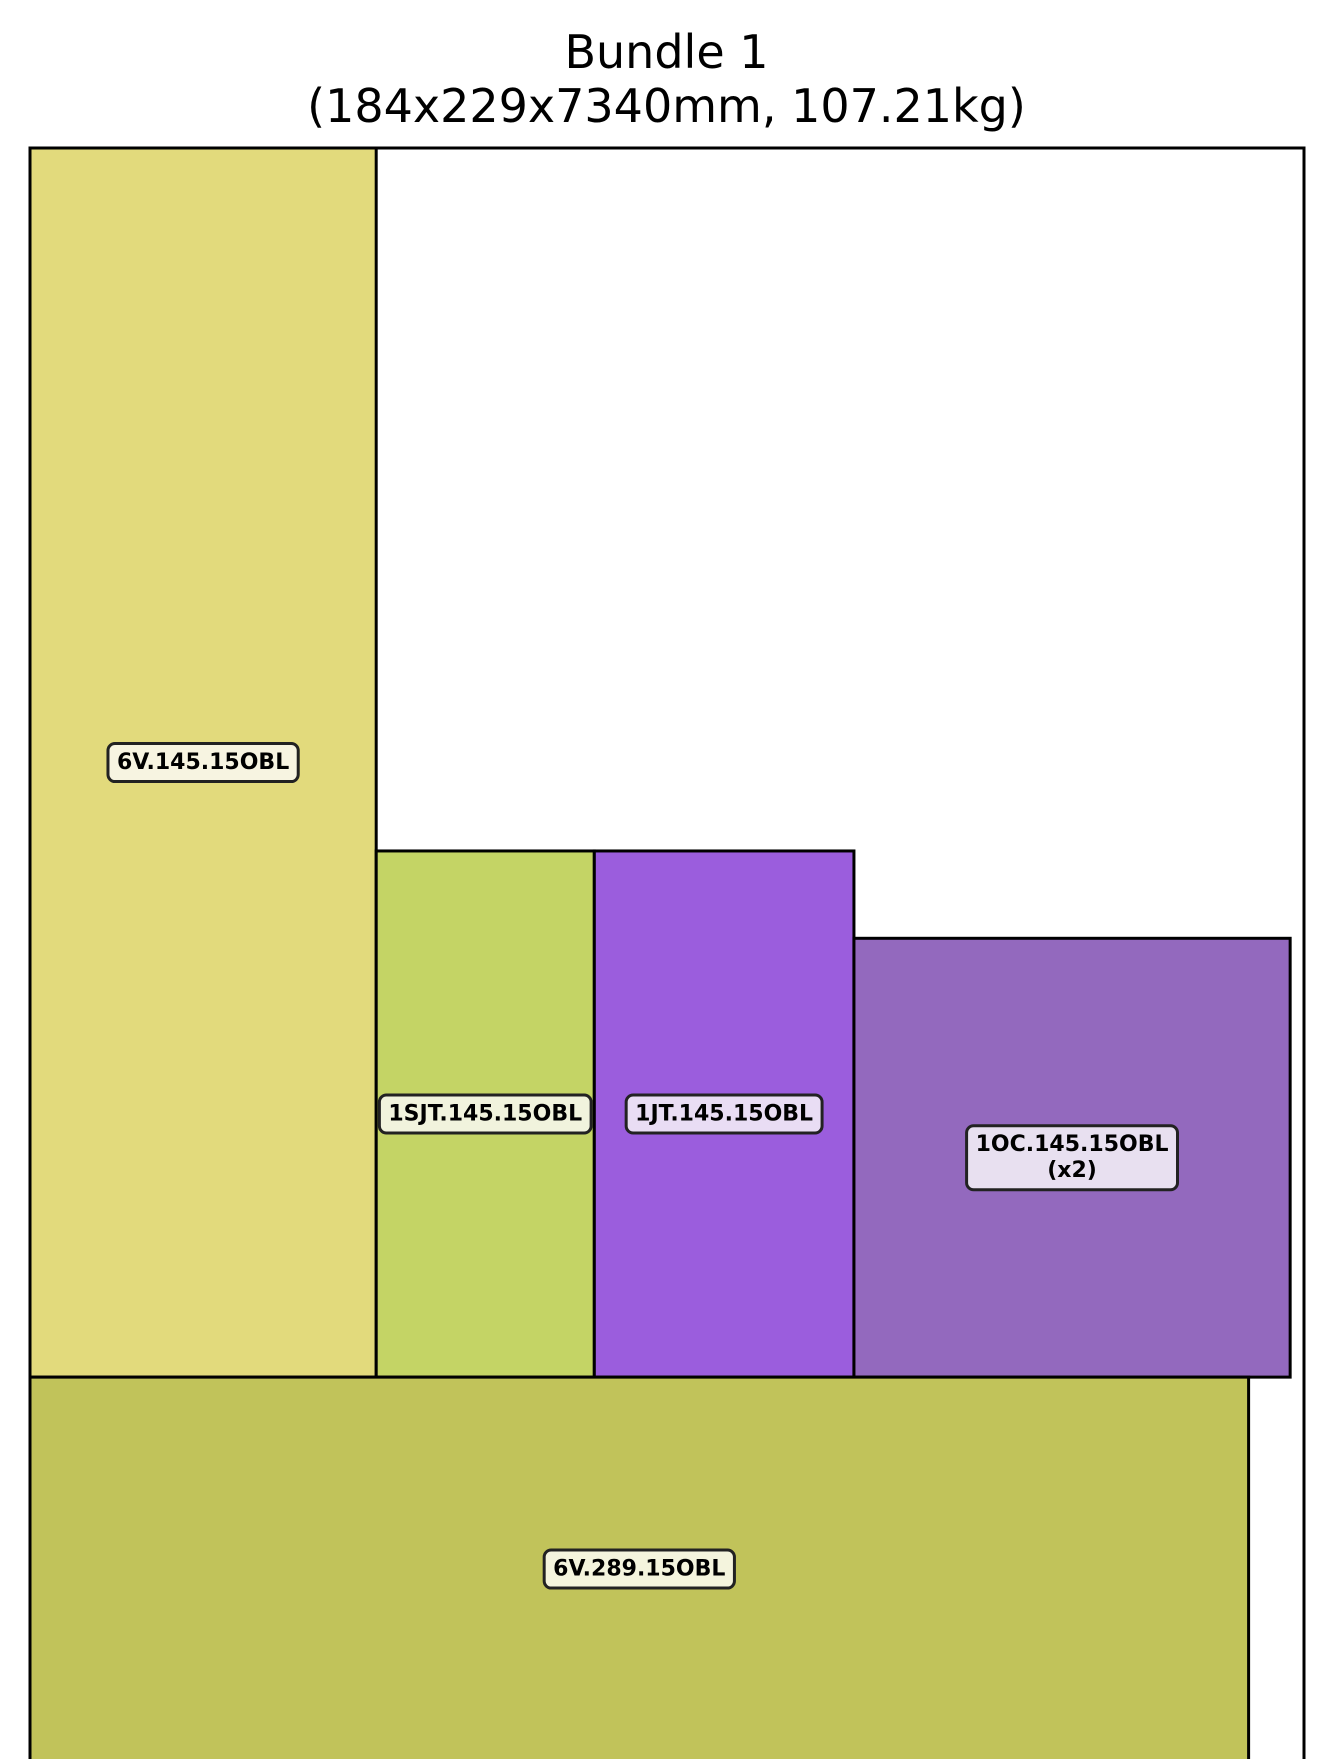 Image resolution: width=1333 pixels, height=1759 pixels. Describe the element at coordinates (1072, 1170) in the screenshot. I see `part-quantity: (x2)` at that location.